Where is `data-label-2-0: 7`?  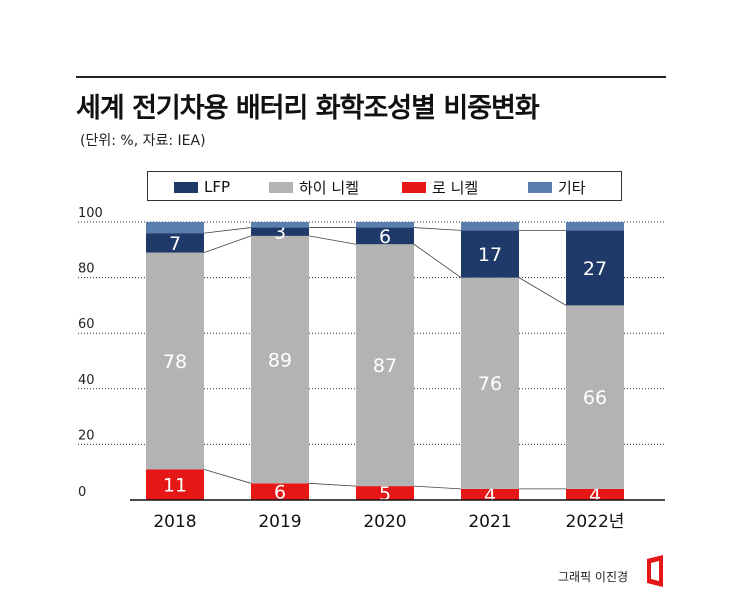 data-label-2-0: 7 is located at coordinates (175, 244).